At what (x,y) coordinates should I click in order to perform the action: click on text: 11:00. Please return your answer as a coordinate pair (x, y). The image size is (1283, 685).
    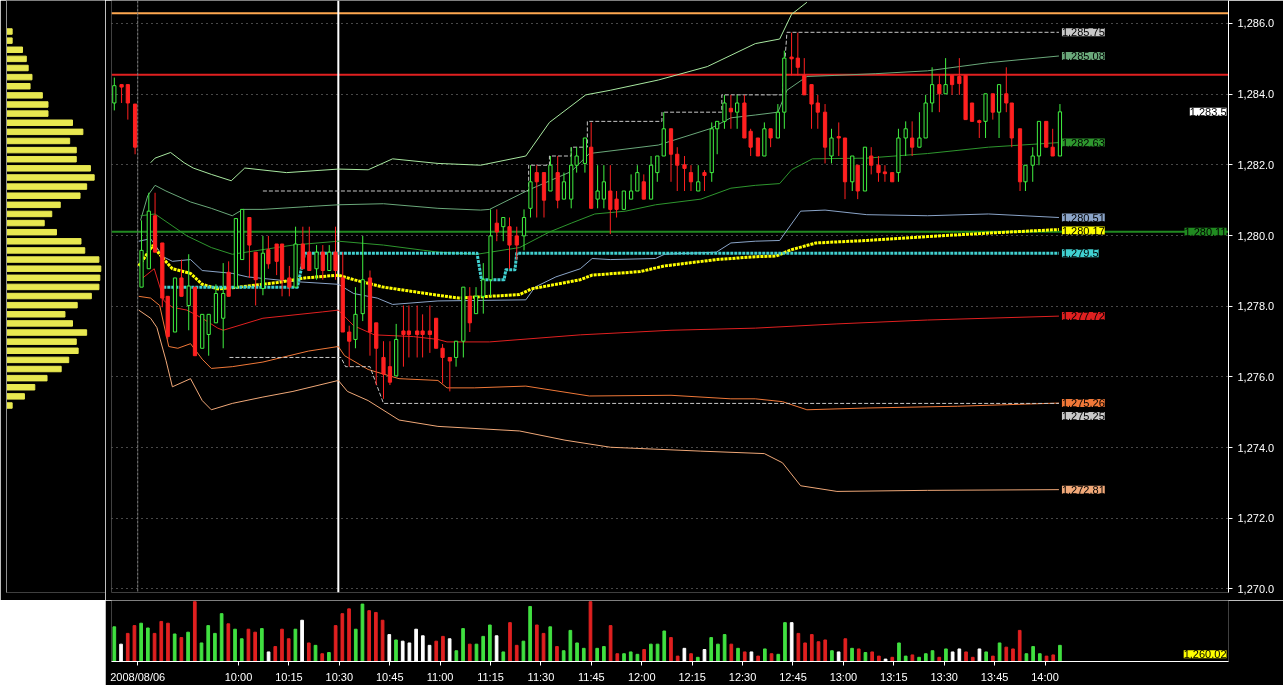
    Looking at the image, I should click on (440, 676).